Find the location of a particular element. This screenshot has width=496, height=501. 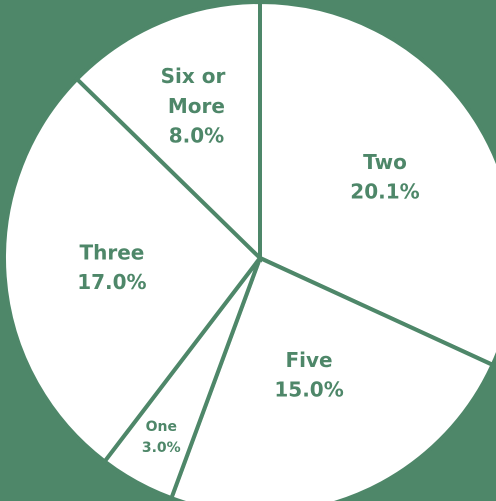

slice-value: 8.0% is located at coordinates (196, 135).